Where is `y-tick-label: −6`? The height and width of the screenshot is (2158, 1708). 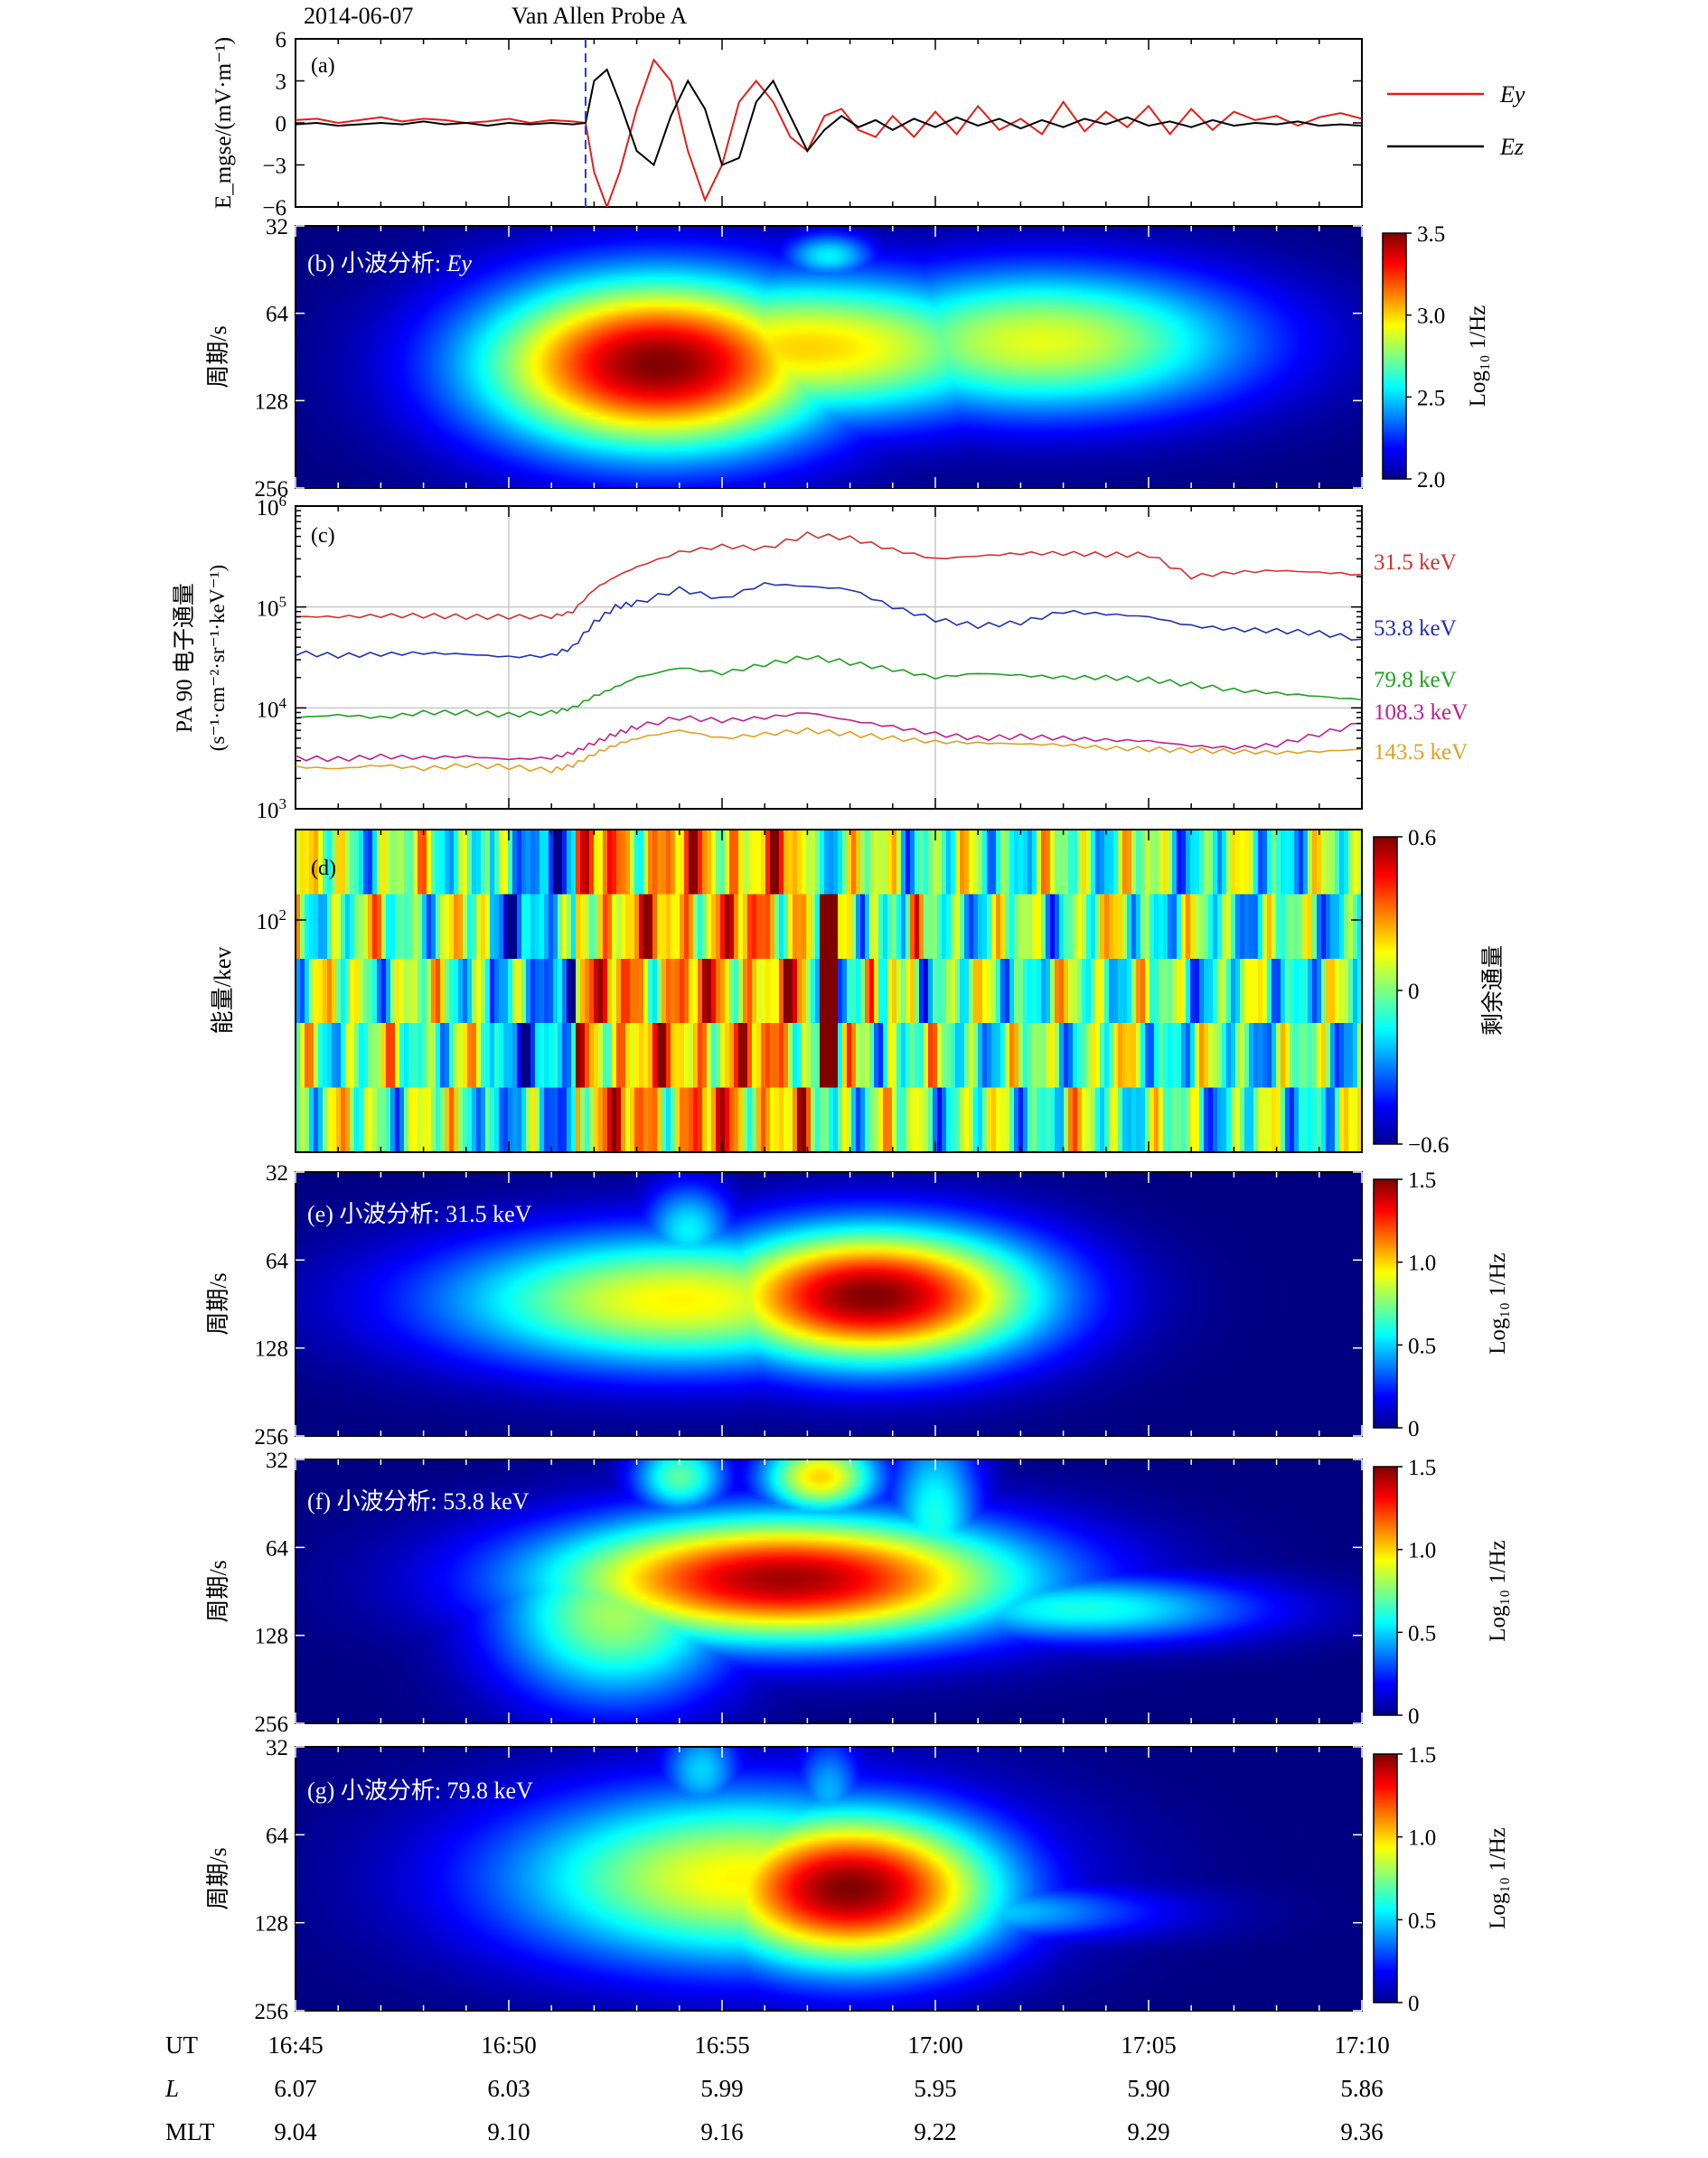 y-tick-label: −6 is located at coordinates (274, 208).